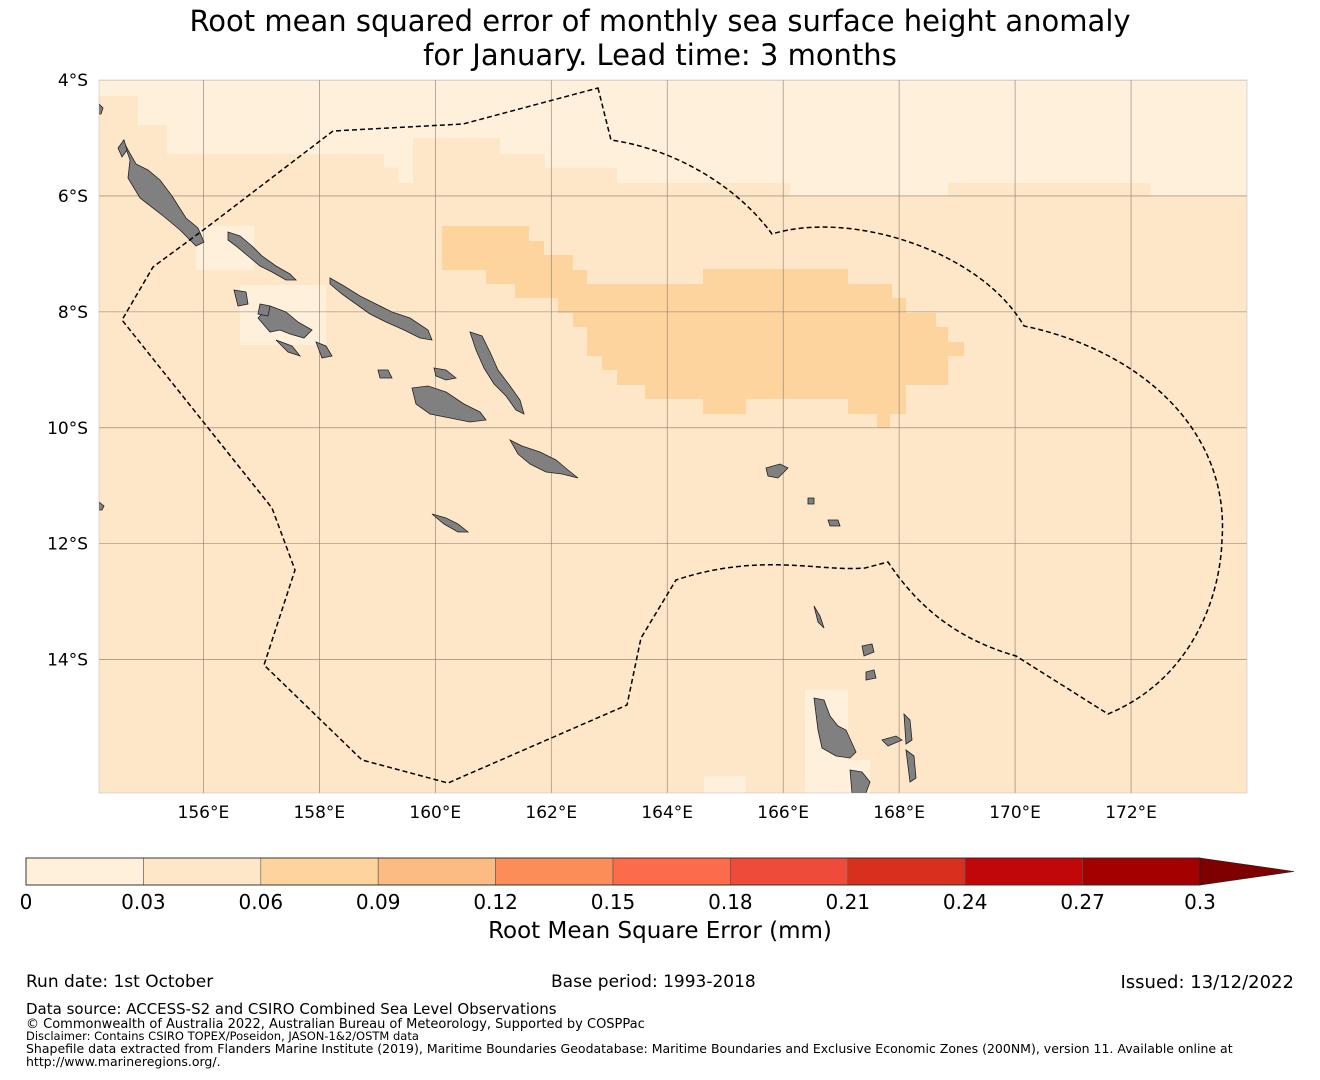 The height and width of the screenshot is (1080, 1320). I want to click on island-russell, so click(385, 374).